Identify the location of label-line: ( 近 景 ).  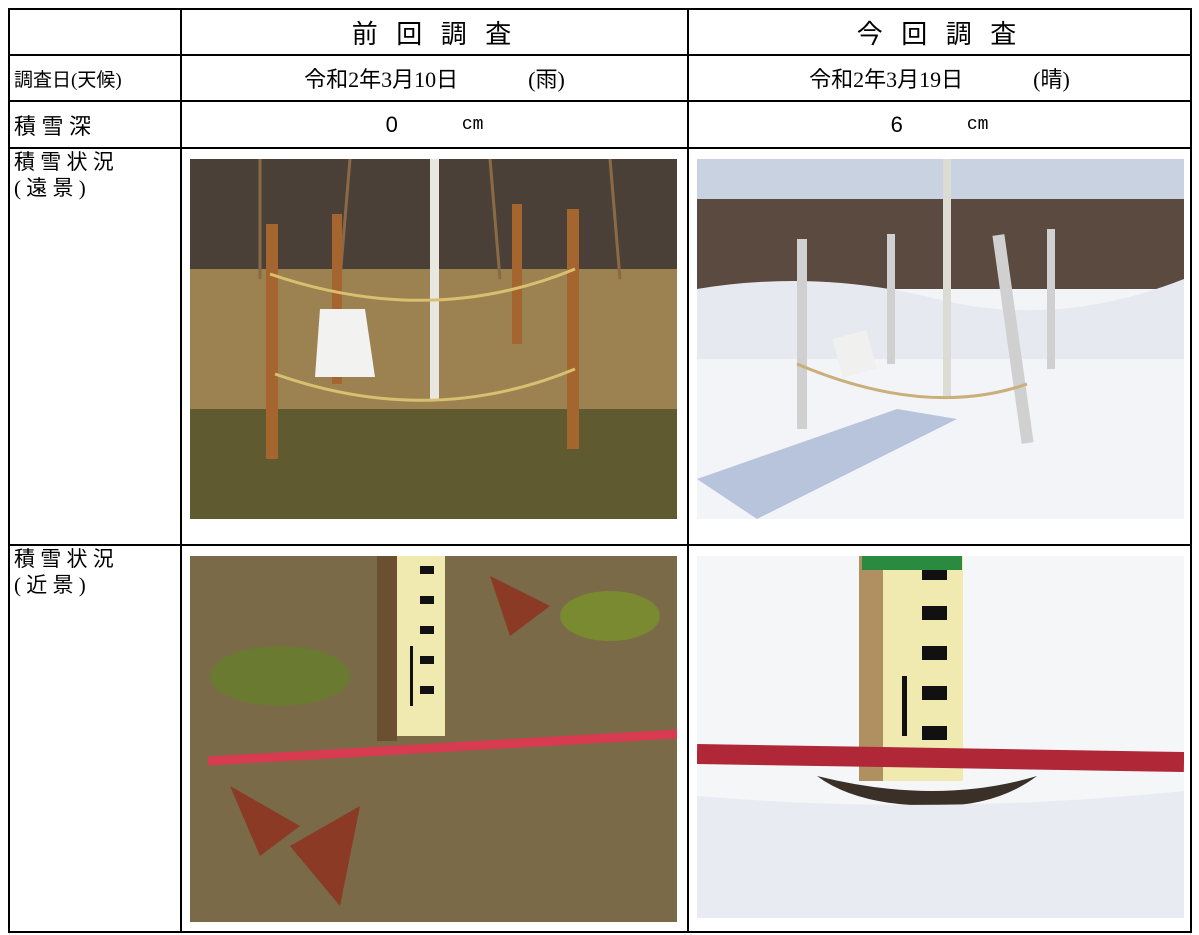
(50, 585).